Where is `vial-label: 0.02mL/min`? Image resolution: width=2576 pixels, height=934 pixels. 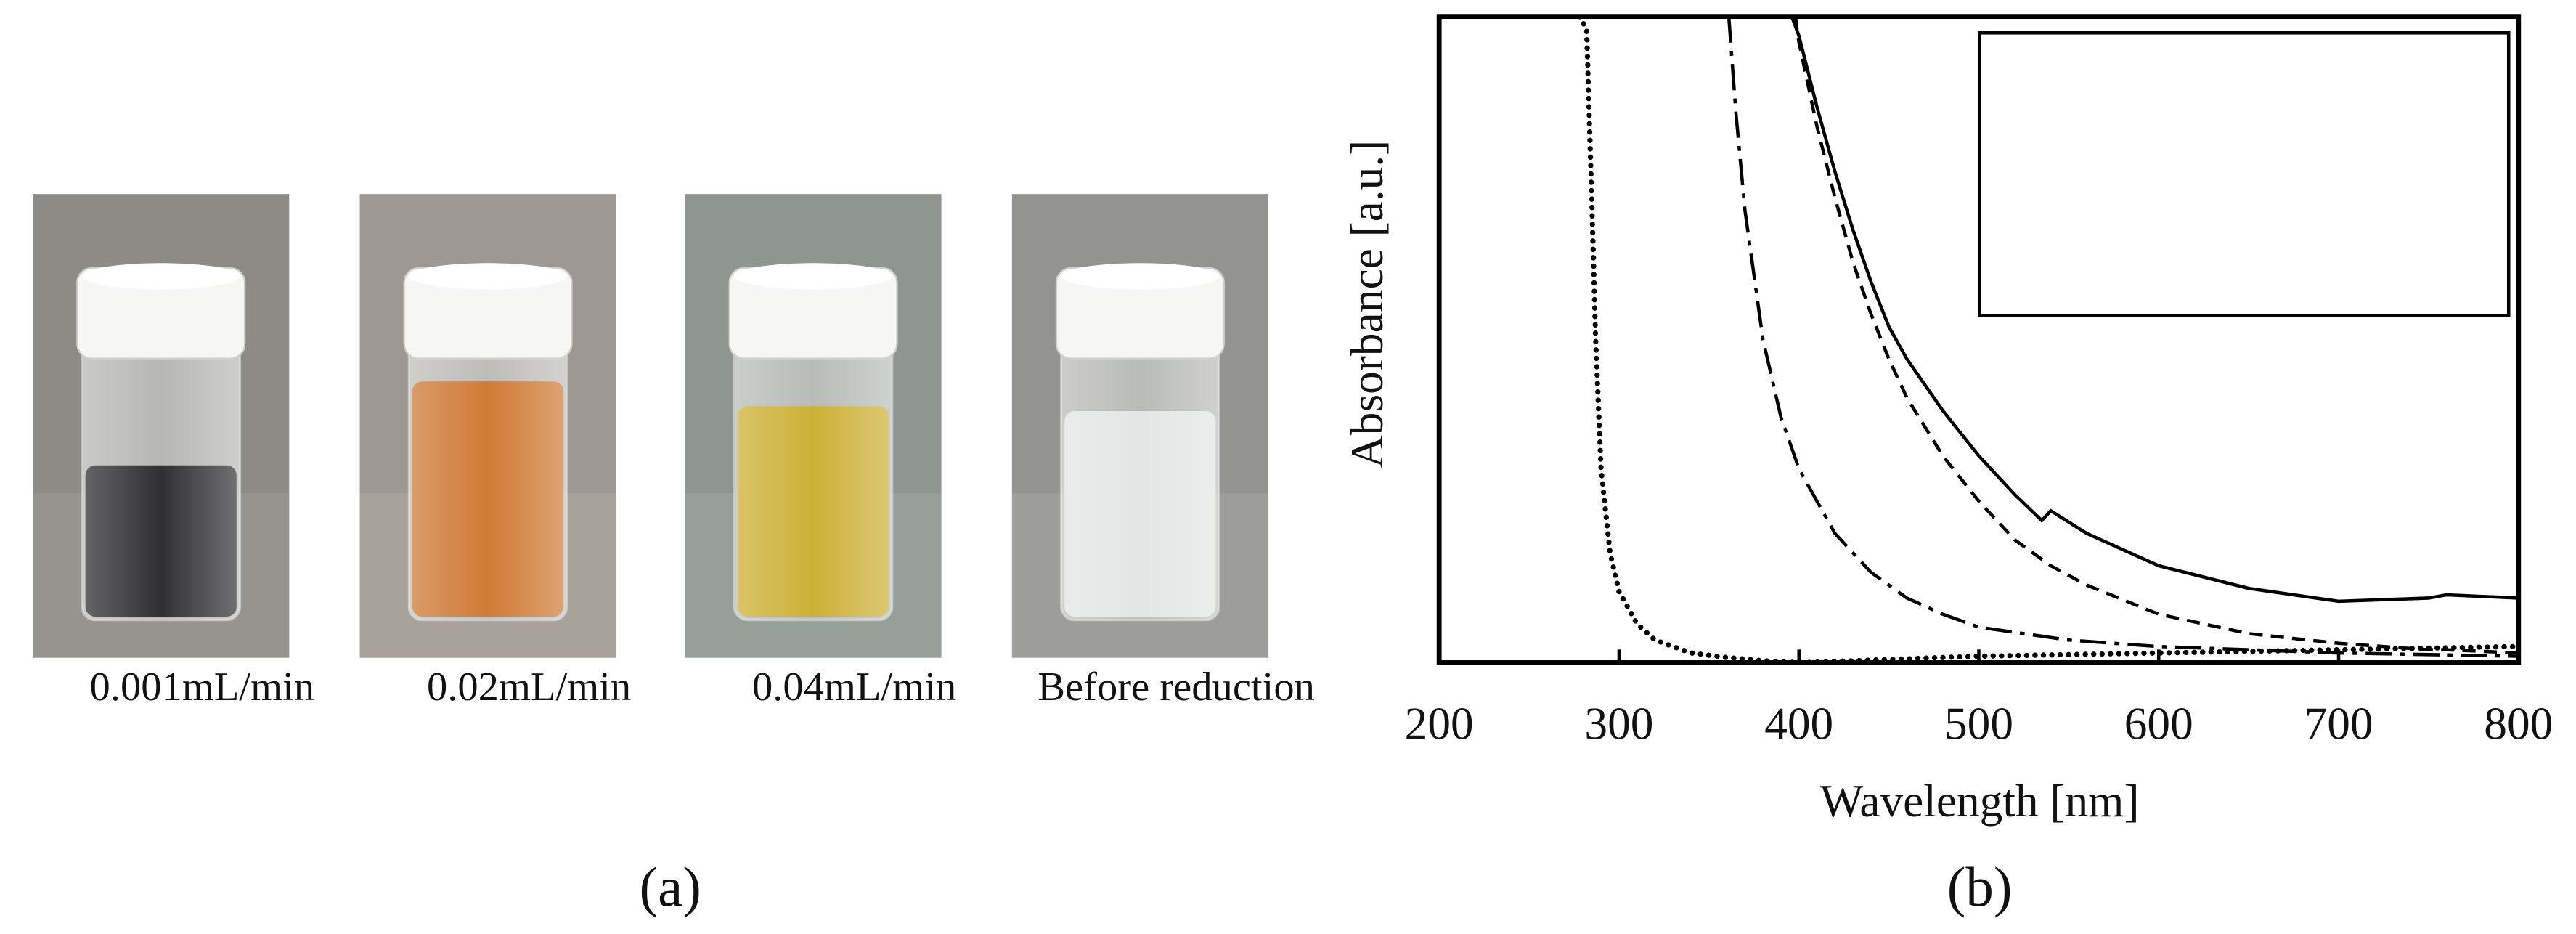 vial-label: 0.02mL/min is located at coordinates (529, 687).